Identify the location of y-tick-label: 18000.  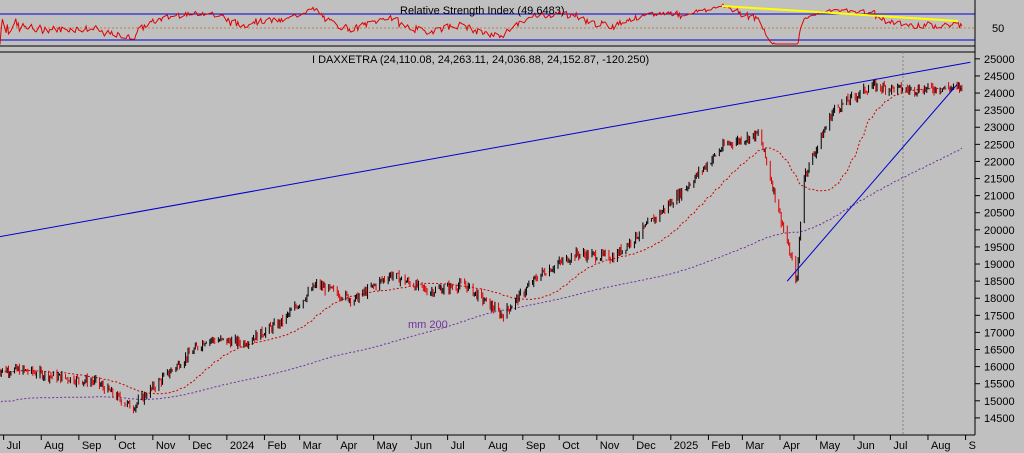
(999, 299).